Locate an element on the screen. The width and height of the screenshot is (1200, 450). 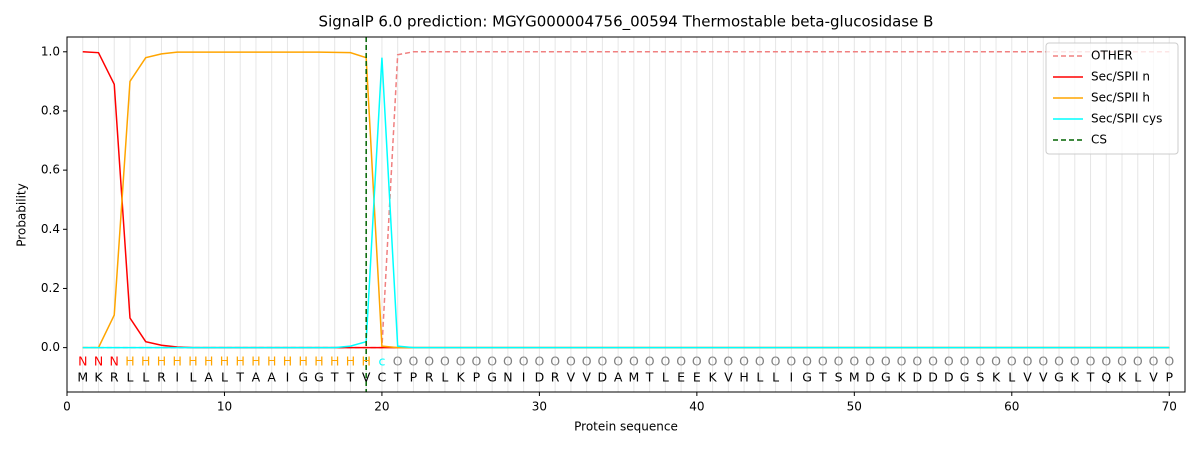
y-tick-label: 0.8 is located at coordinates (50, 110).